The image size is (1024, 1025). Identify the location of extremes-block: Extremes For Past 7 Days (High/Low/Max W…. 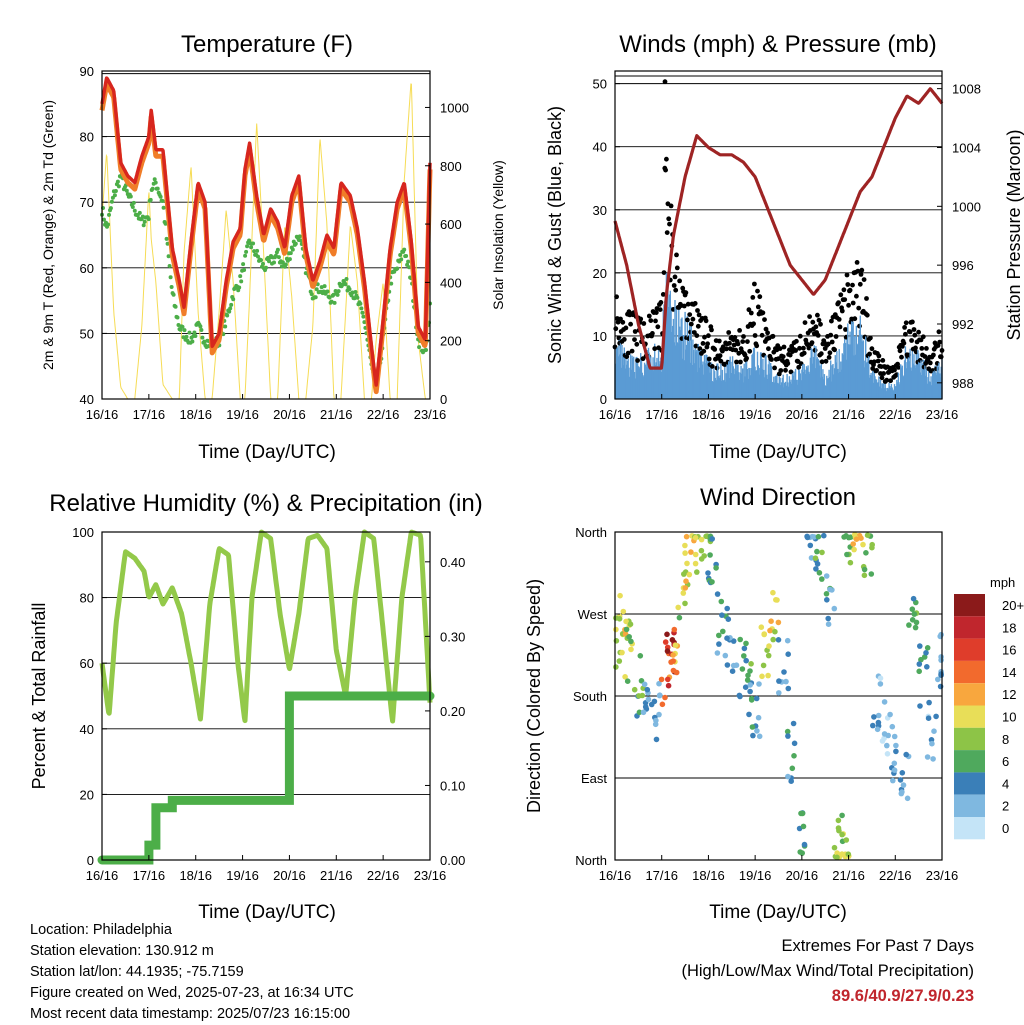
(827, 971).